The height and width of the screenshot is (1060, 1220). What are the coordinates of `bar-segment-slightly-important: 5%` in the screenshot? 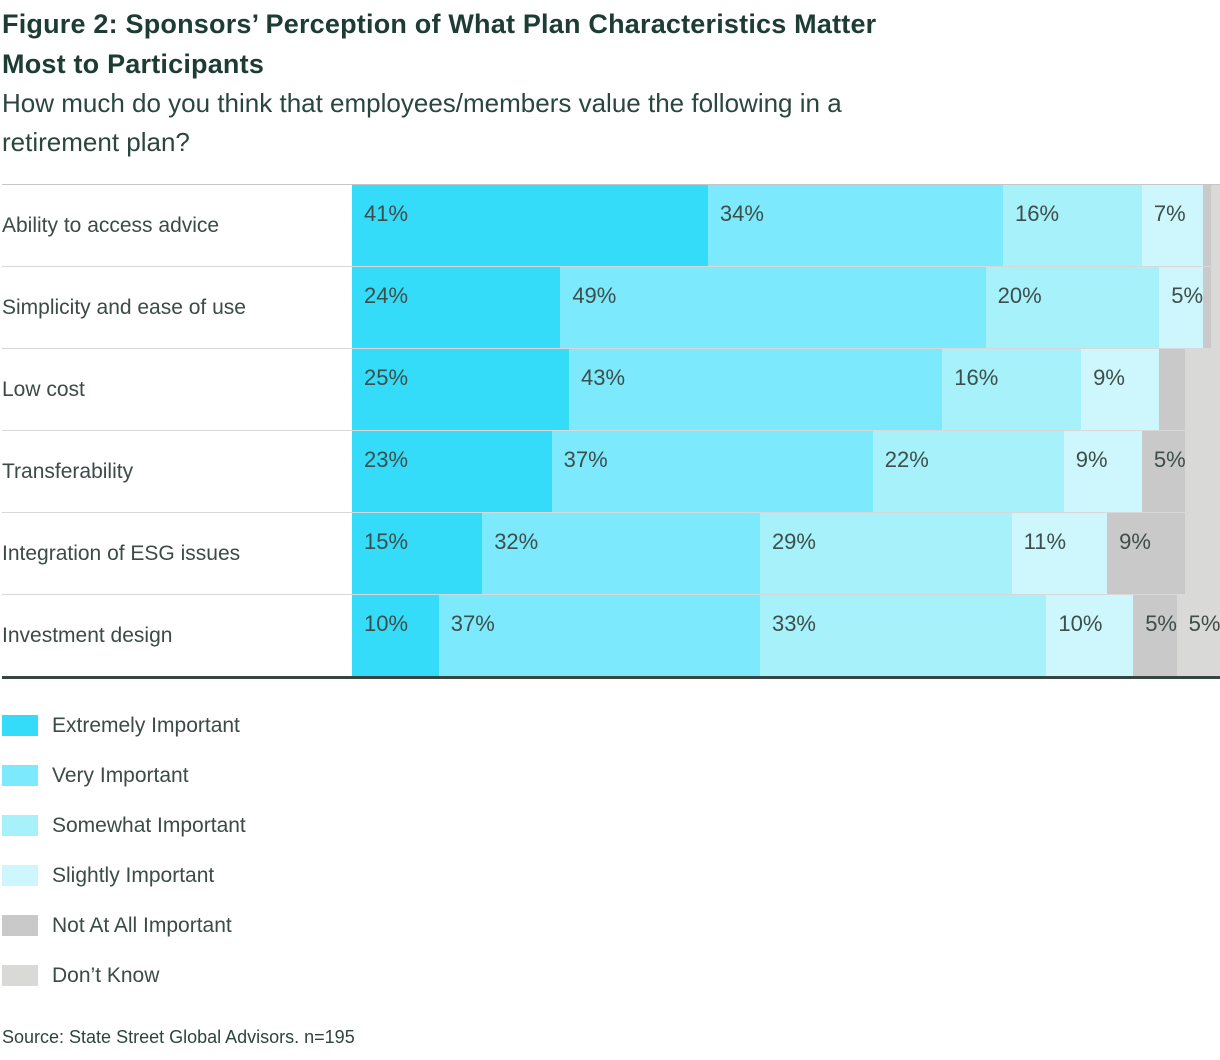 It's located at (1181, 307).